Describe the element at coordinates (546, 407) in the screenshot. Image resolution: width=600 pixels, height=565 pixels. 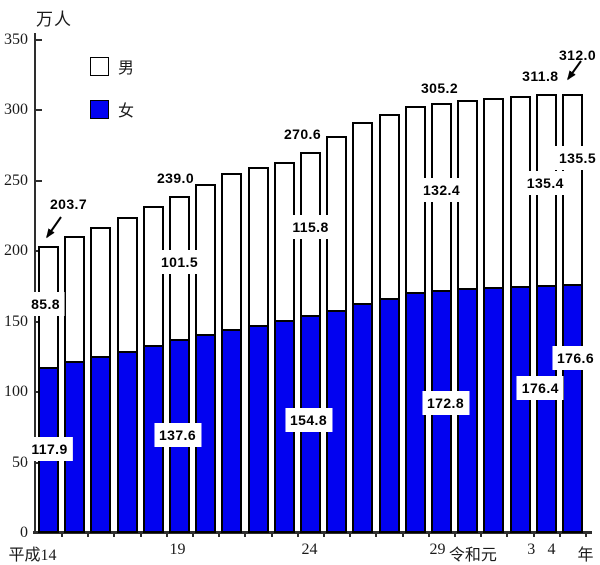
I see `bar-3-female-segment` at that location.